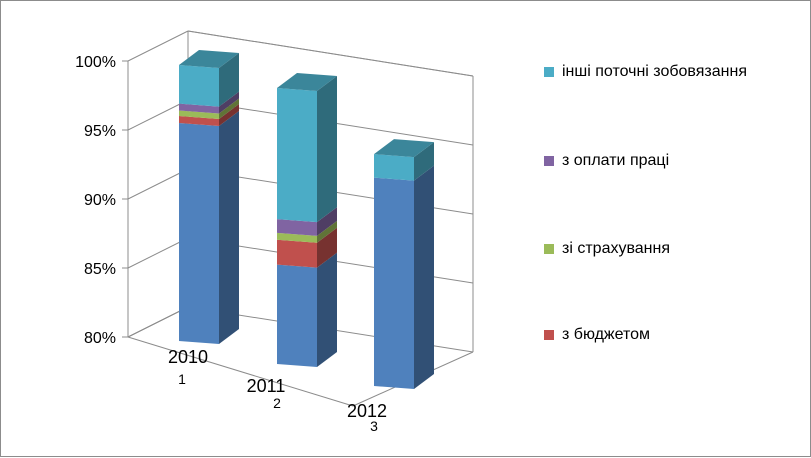 This screenshot has height=458, width=811. Describe the element at coordinates (182, 379) in the screenshot. I see `x-tick-number-1: 1` at that location.